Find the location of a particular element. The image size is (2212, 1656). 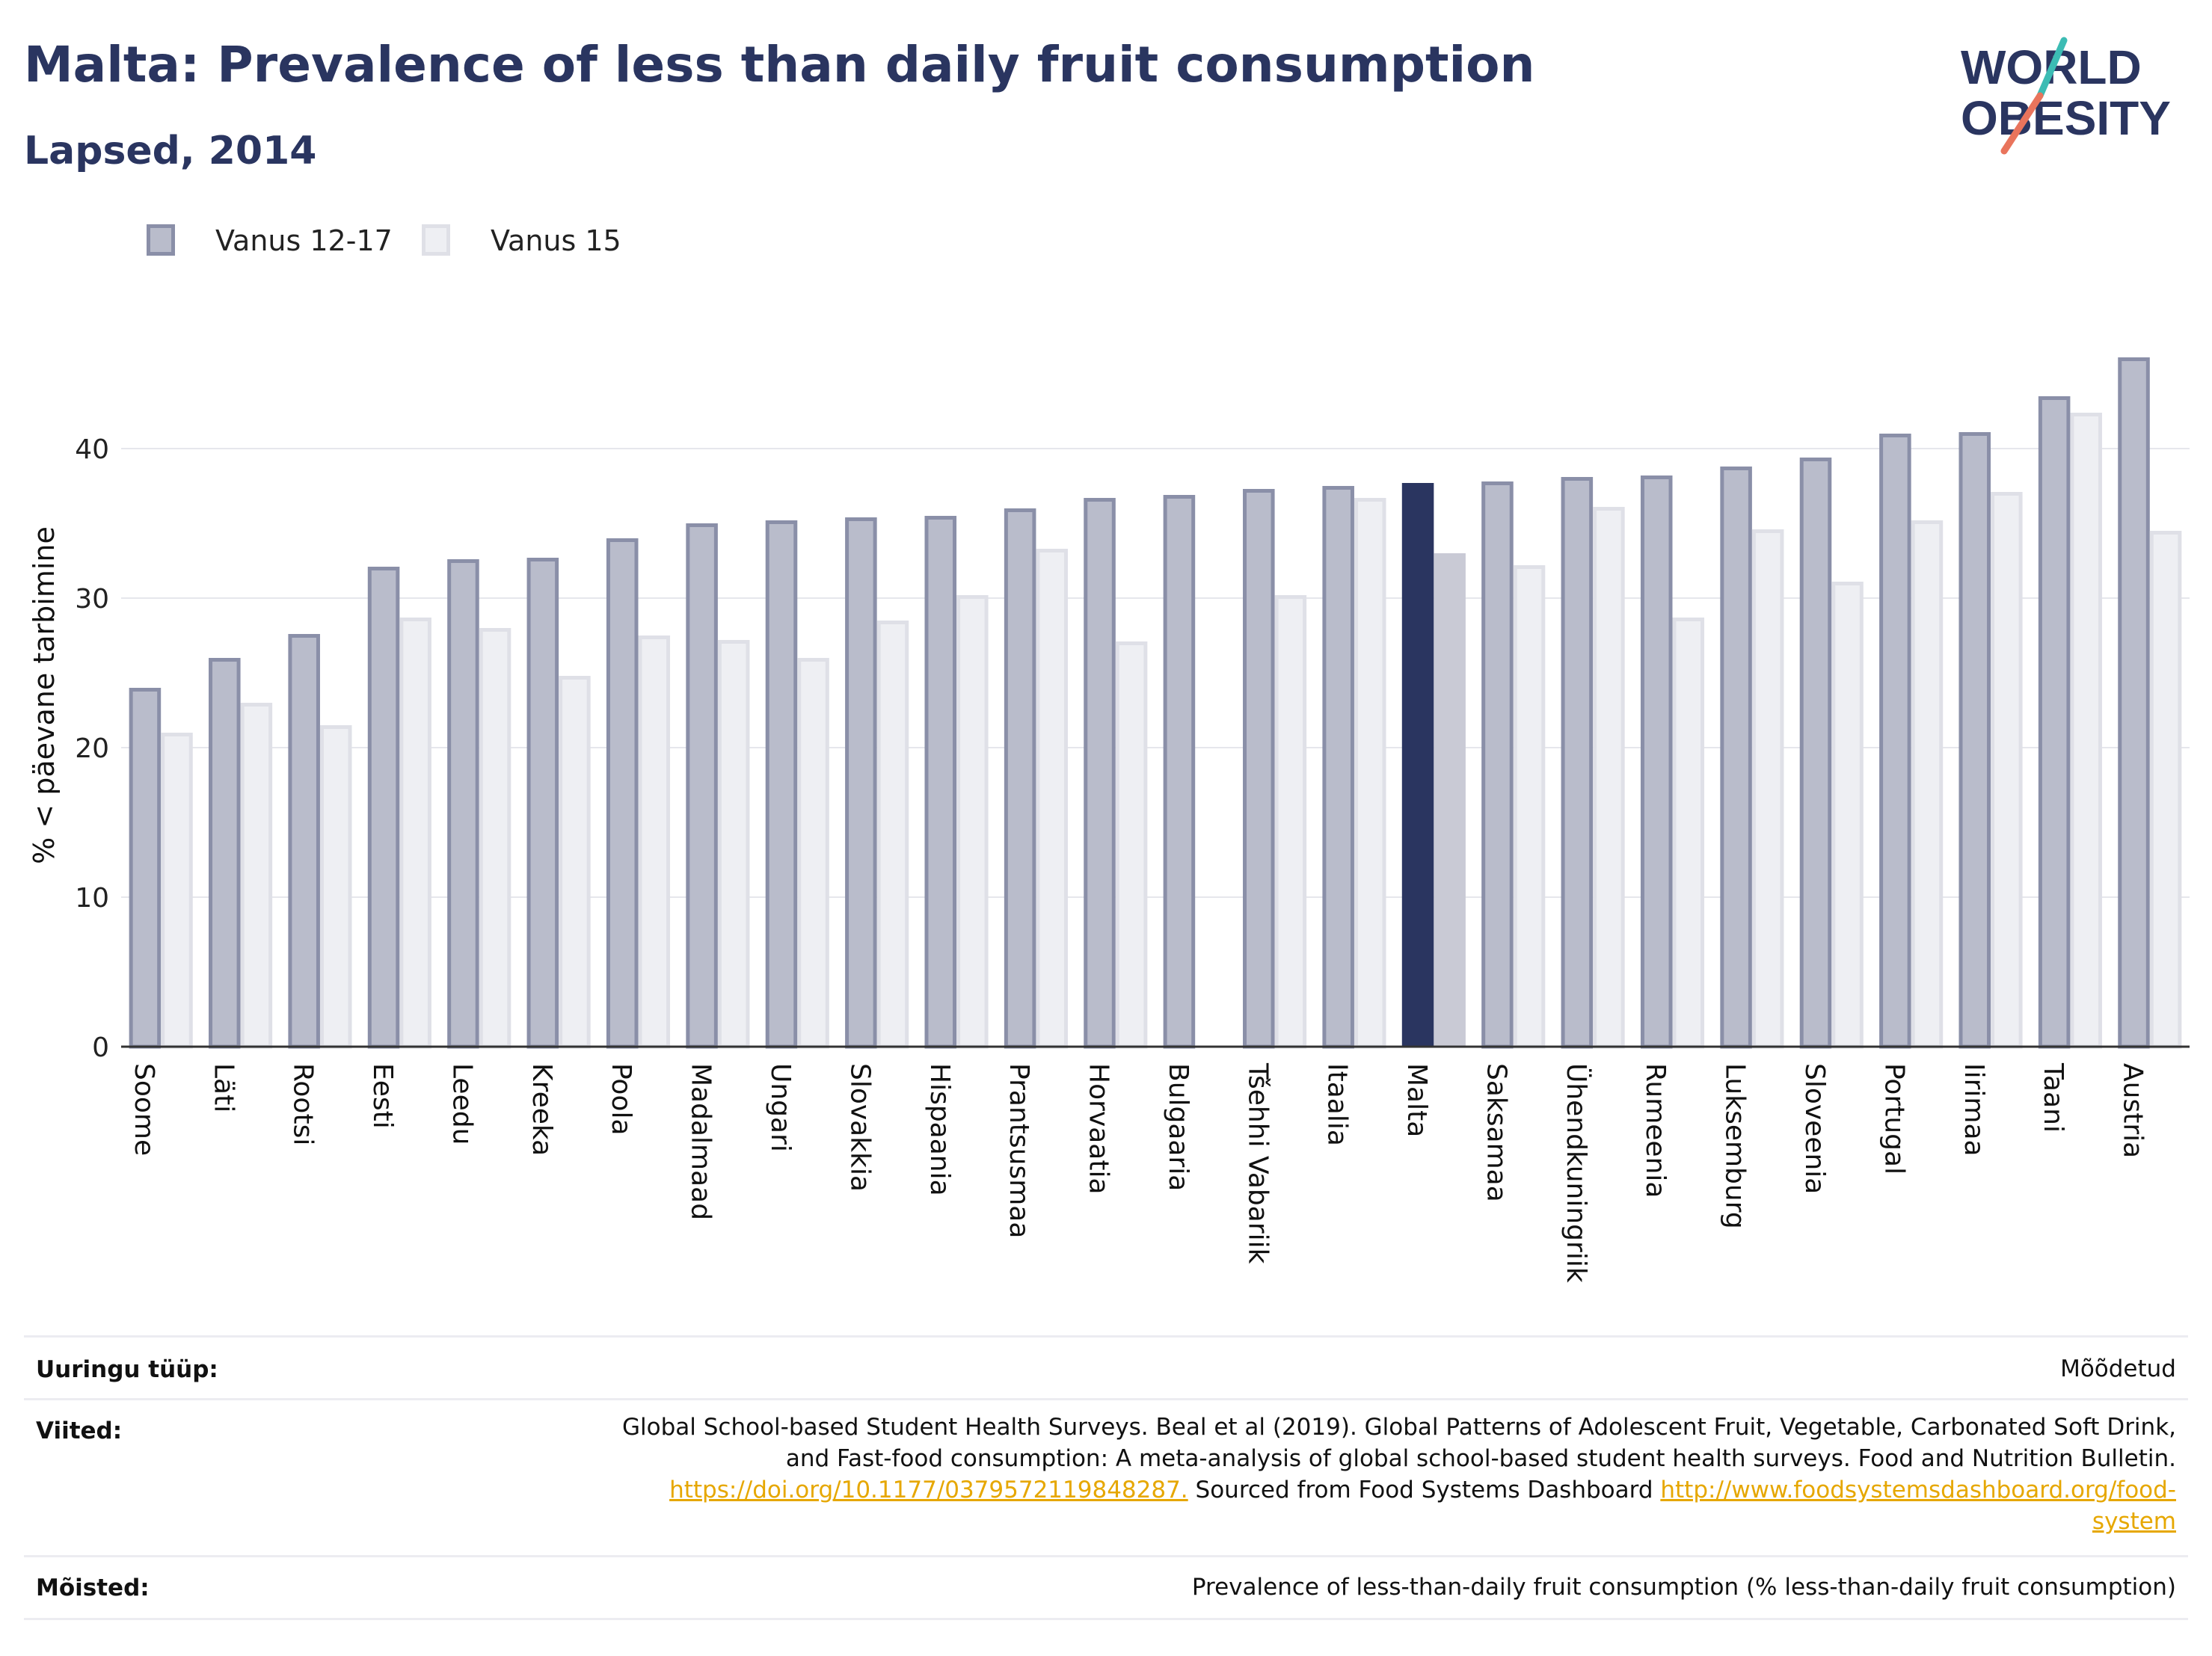

y-tick-label: 30 is located at coordinates (92, 599).